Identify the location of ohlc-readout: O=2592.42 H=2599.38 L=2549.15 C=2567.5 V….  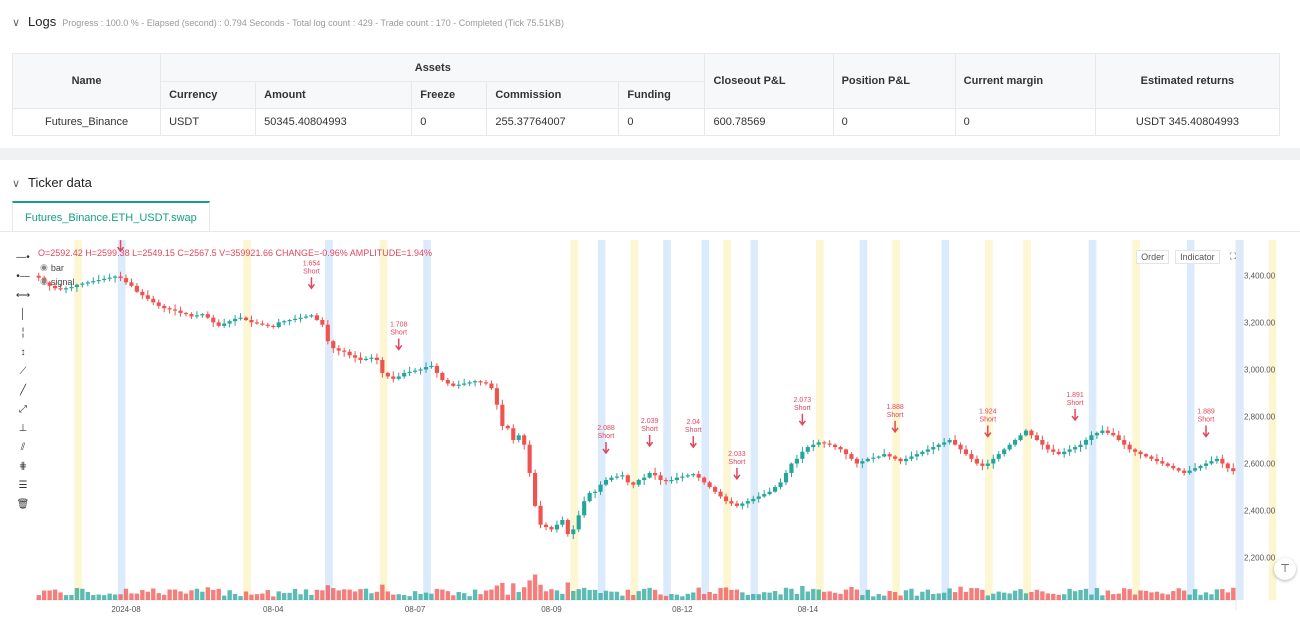
(235, 253).